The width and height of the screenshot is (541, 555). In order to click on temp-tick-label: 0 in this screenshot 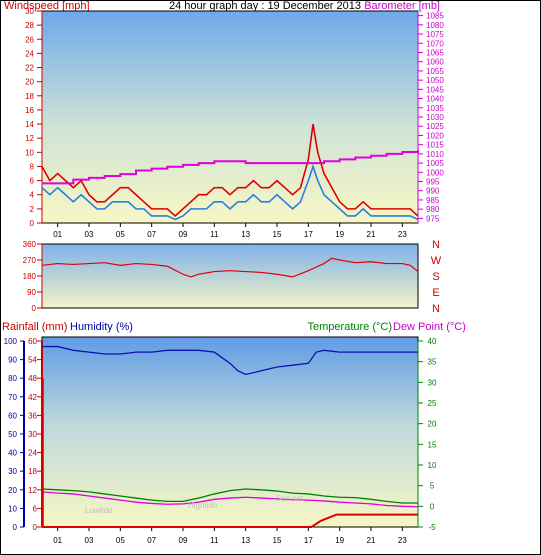, I will do `click(432, 506)`.